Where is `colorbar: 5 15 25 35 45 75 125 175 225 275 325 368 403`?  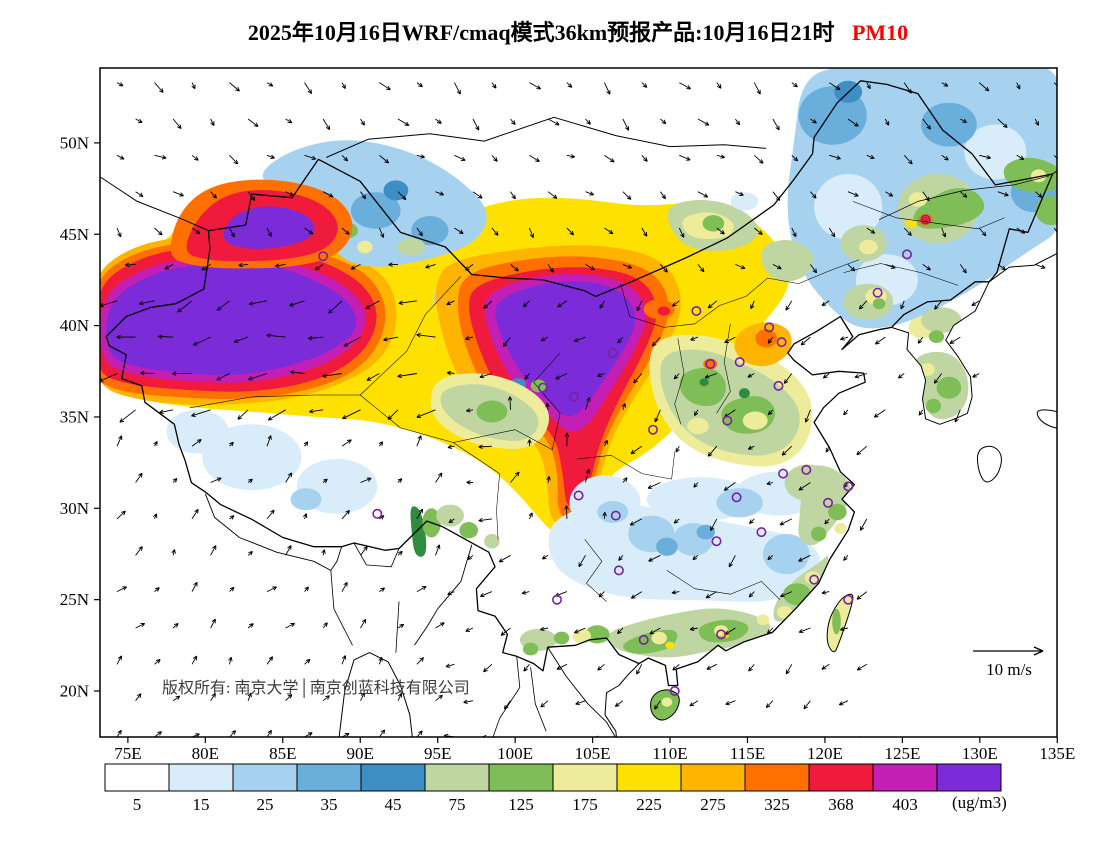 colorbar: 5 15 25 35 45 75 125 175 225 275 325 368 403 is located at coordinates (553, 788).